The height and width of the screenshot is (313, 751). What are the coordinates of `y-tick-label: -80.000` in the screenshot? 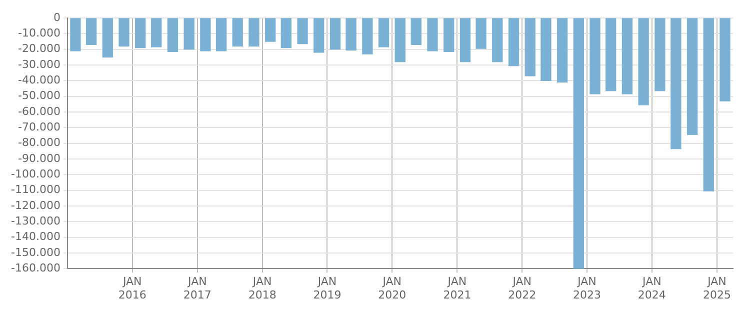 It's located at (39, 143).